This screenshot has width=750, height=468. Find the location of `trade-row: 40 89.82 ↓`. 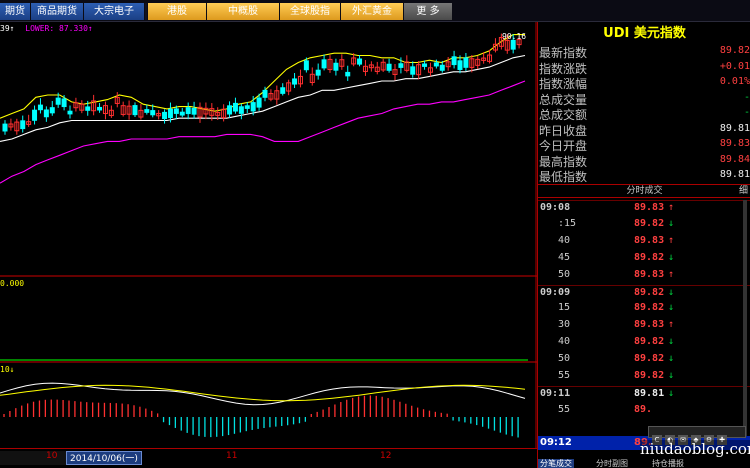

trade-row: 40 89.82 ↓ is located at coordinates (644, 343).